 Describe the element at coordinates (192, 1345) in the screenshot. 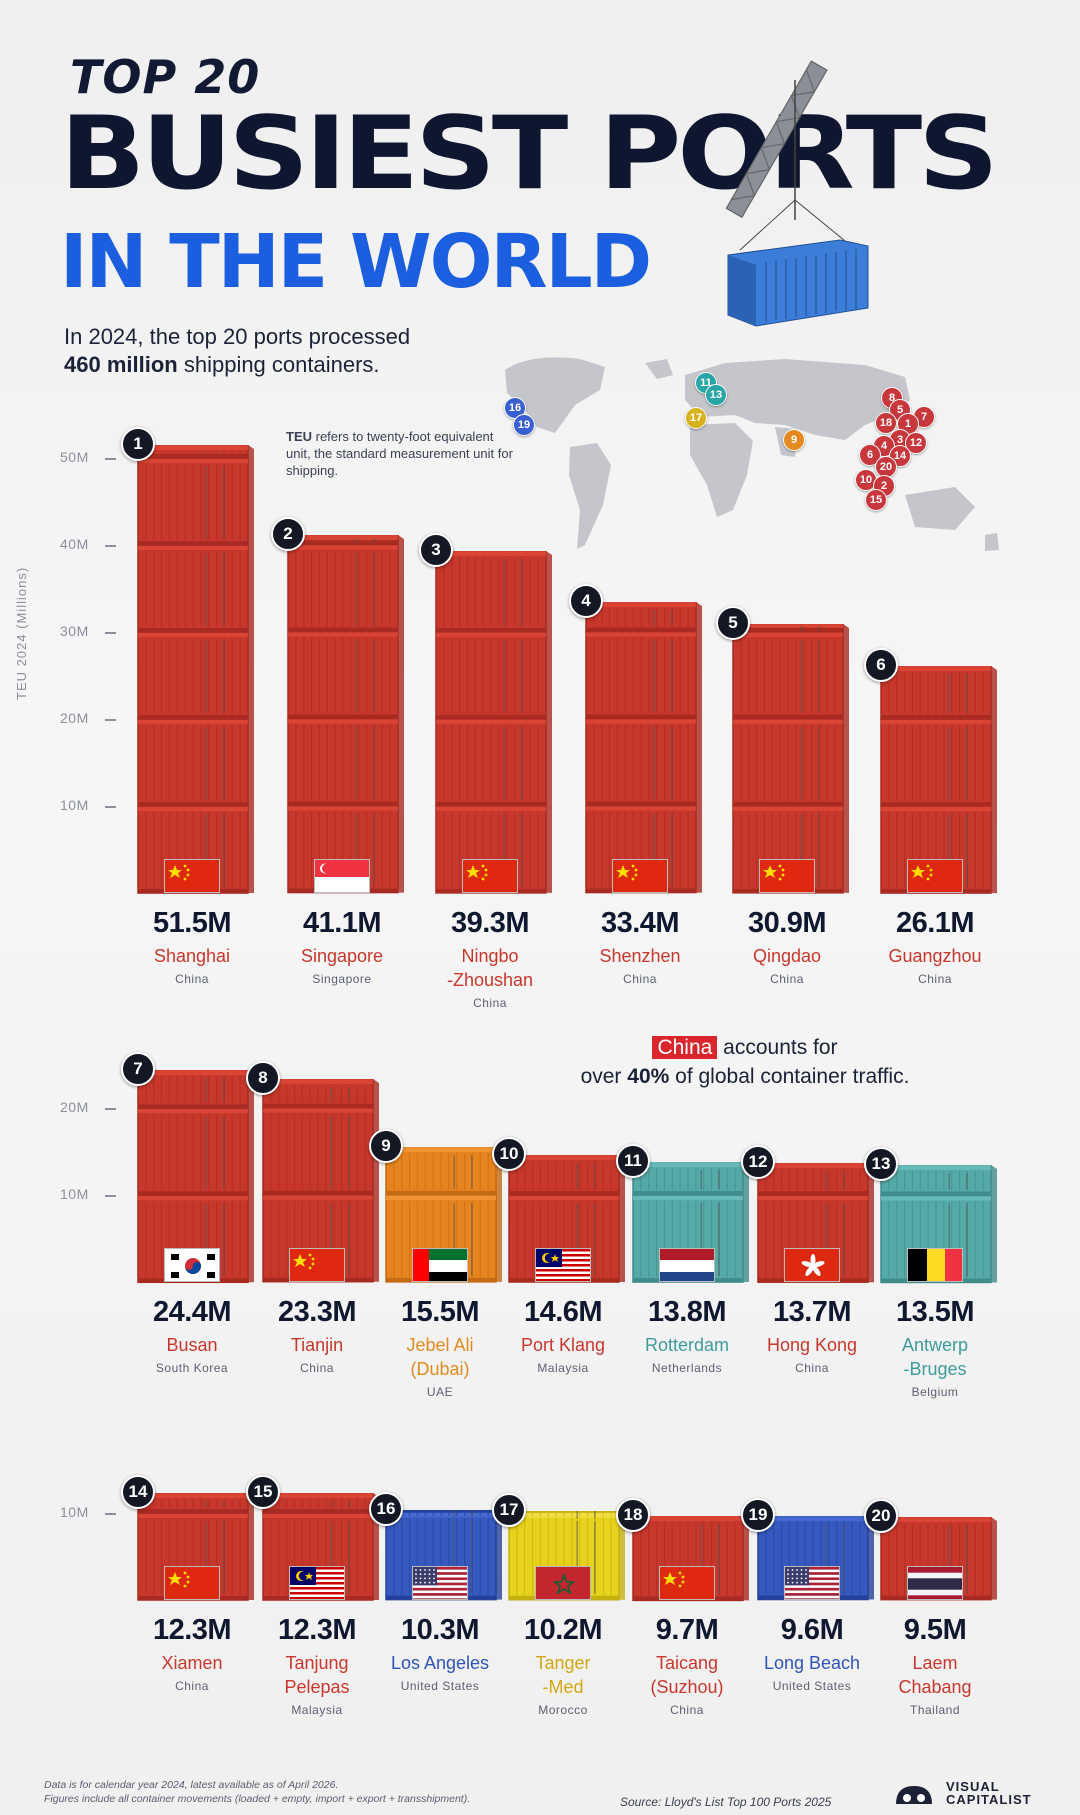

I see `port-name: Busan` at that location.